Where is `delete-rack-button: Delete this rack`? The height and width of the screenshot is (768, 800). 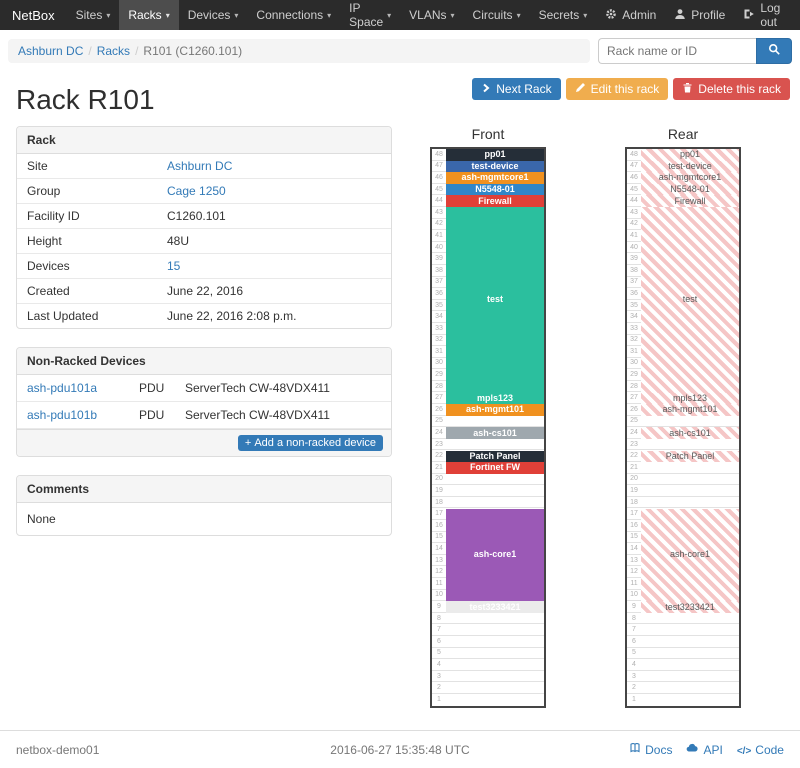
delete-rack-button: Delete this rack is located at coordinates (731, 89).